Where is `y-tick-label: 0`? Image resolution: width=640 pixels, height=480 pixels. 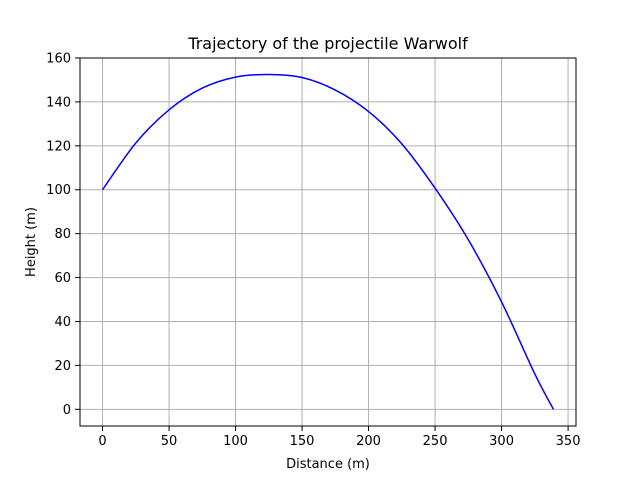 y-tick-label: 0 is located at coordinates (67, 410).